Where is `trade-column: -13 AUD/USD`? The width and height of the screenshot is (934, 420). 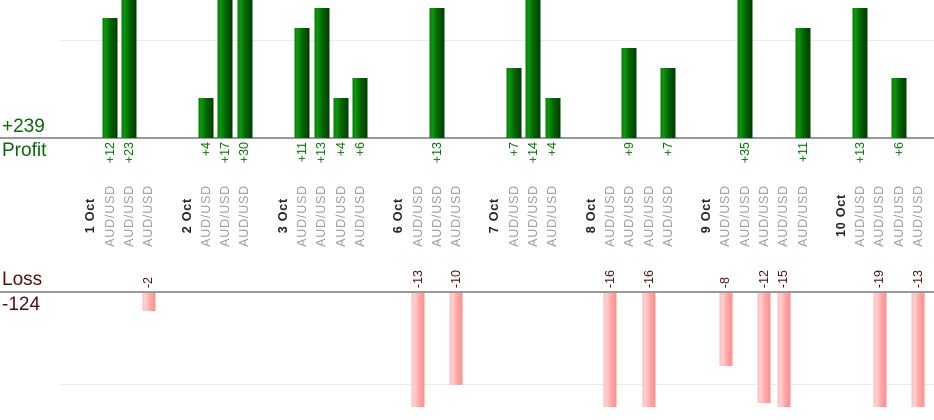 trade-column: -13 AUD/USD is located at coordinates (417, 210).